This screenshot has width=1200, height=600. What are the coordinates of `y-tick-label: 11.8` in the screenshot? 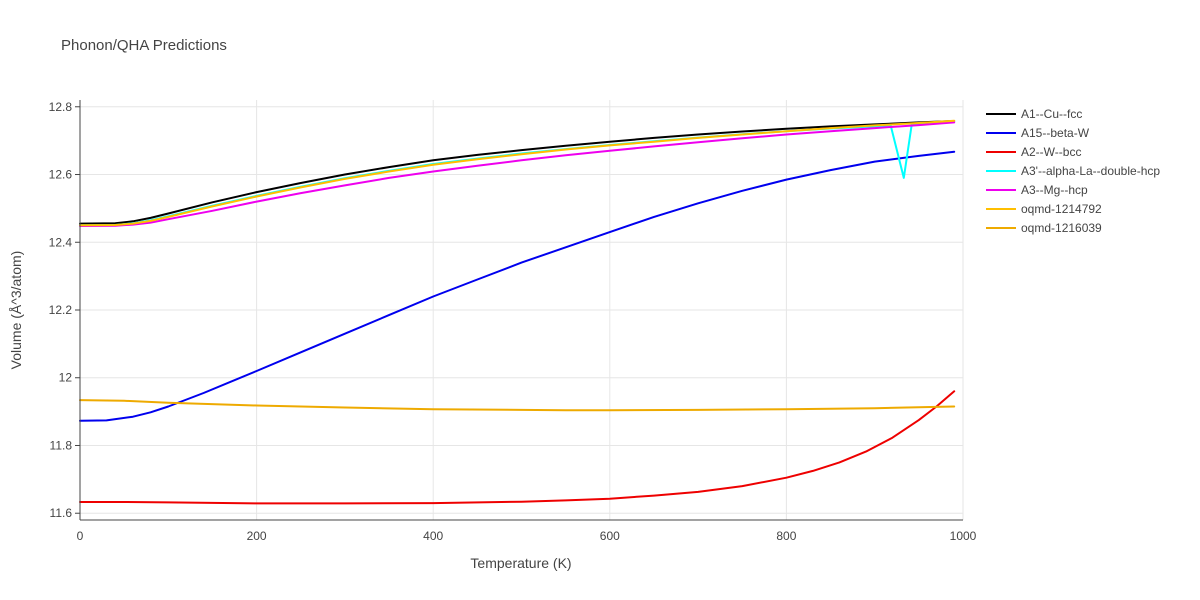 It's located at (61, 445).